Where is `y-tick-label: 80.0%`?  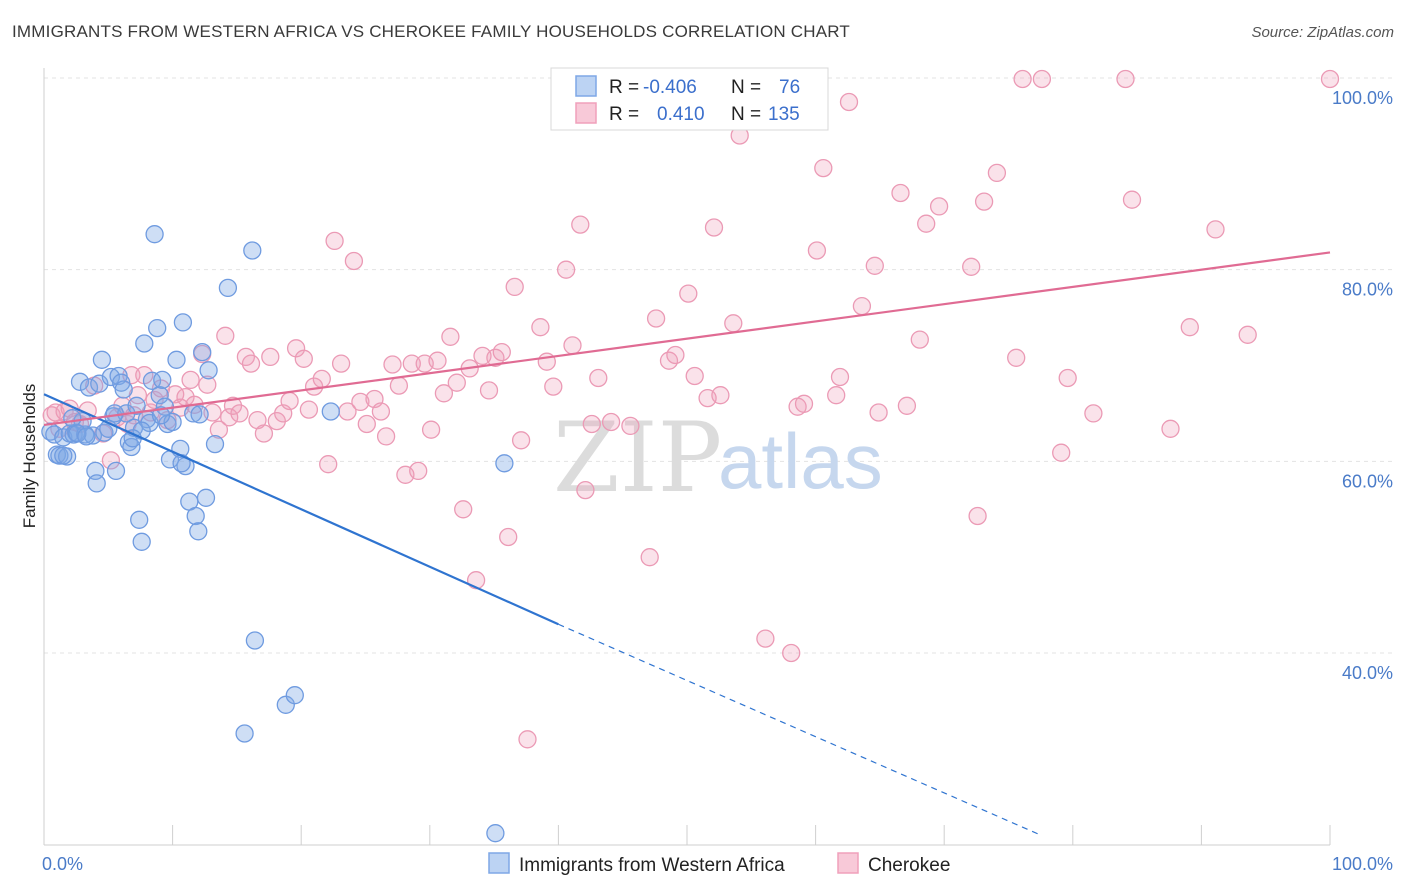 y-tick-label: 80.0% is located at coordinates (1367, 290).